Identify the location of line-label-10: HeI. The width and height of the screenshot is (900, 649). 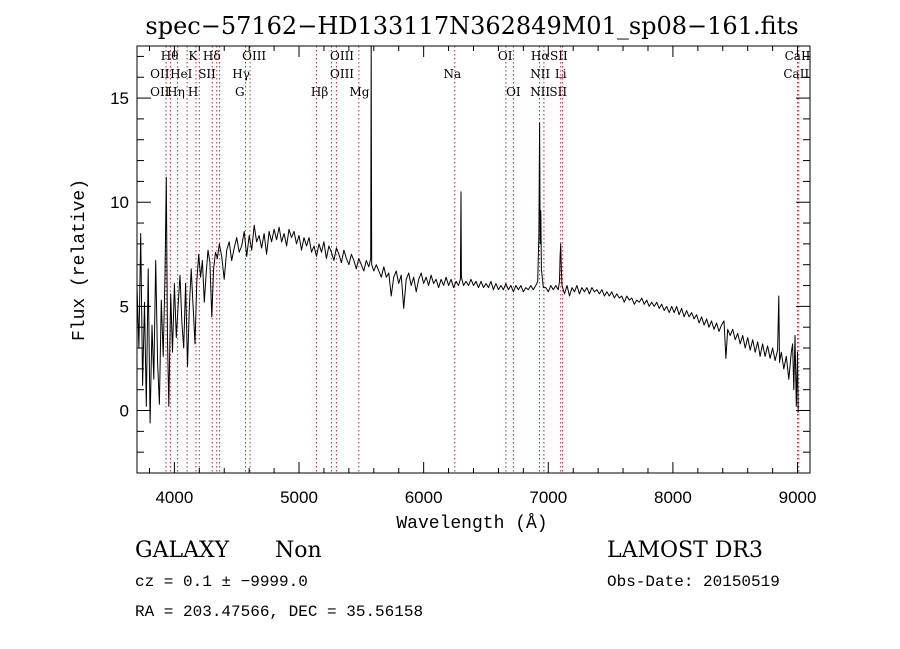
(181, 74).